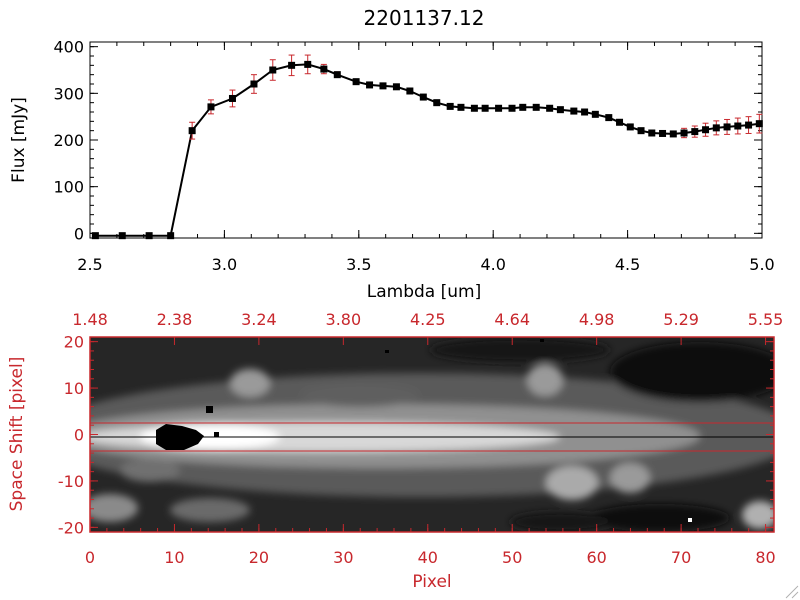 Image resolution: width=800 pixels, height=600 pixels. I want to click on image-top-tick-label: 4.98, so click(597, 319).